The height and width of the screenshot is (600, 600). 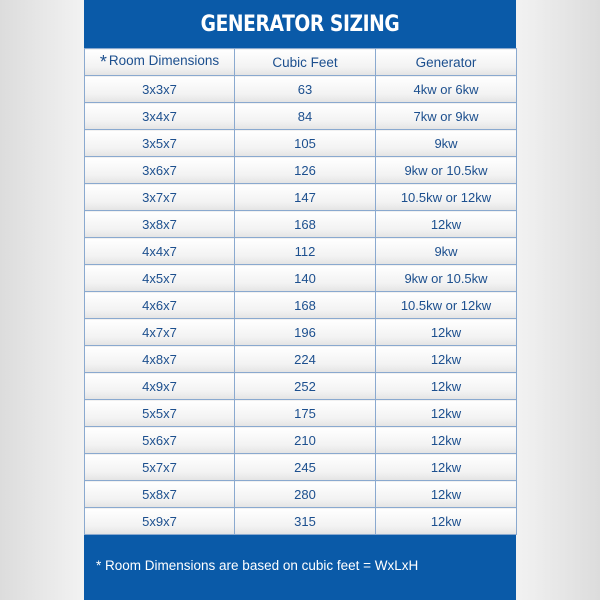 I want to click on table-header-row: * Room Dimensions Cubic Feet Generator, so click(x=300, y=62).